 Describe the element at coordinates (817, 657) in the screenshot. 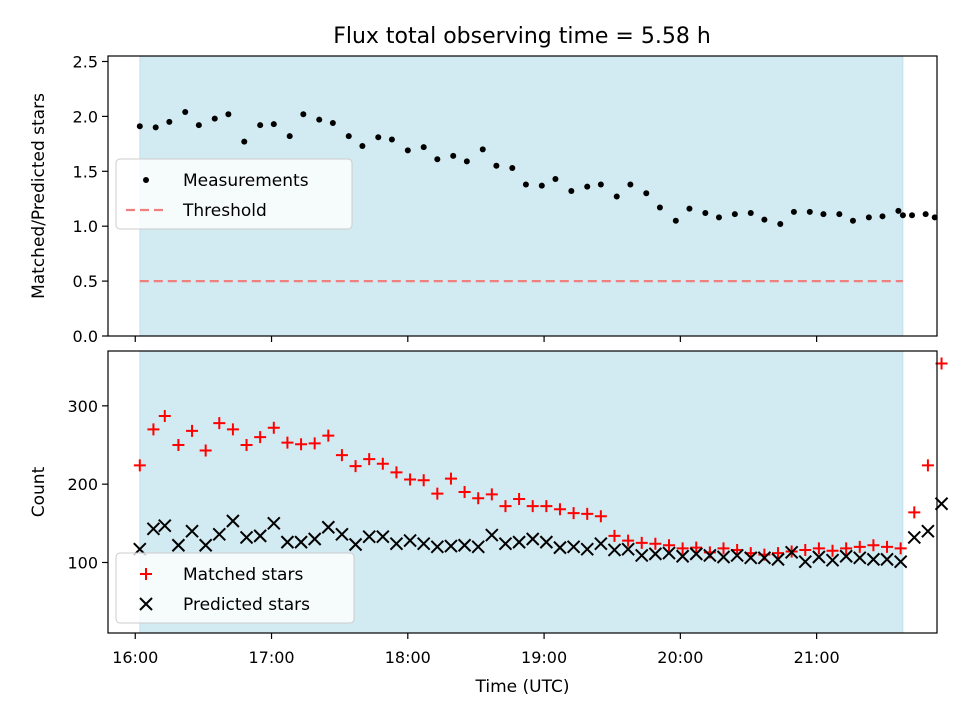

I see `x-tick-label: 21:00` at that location.